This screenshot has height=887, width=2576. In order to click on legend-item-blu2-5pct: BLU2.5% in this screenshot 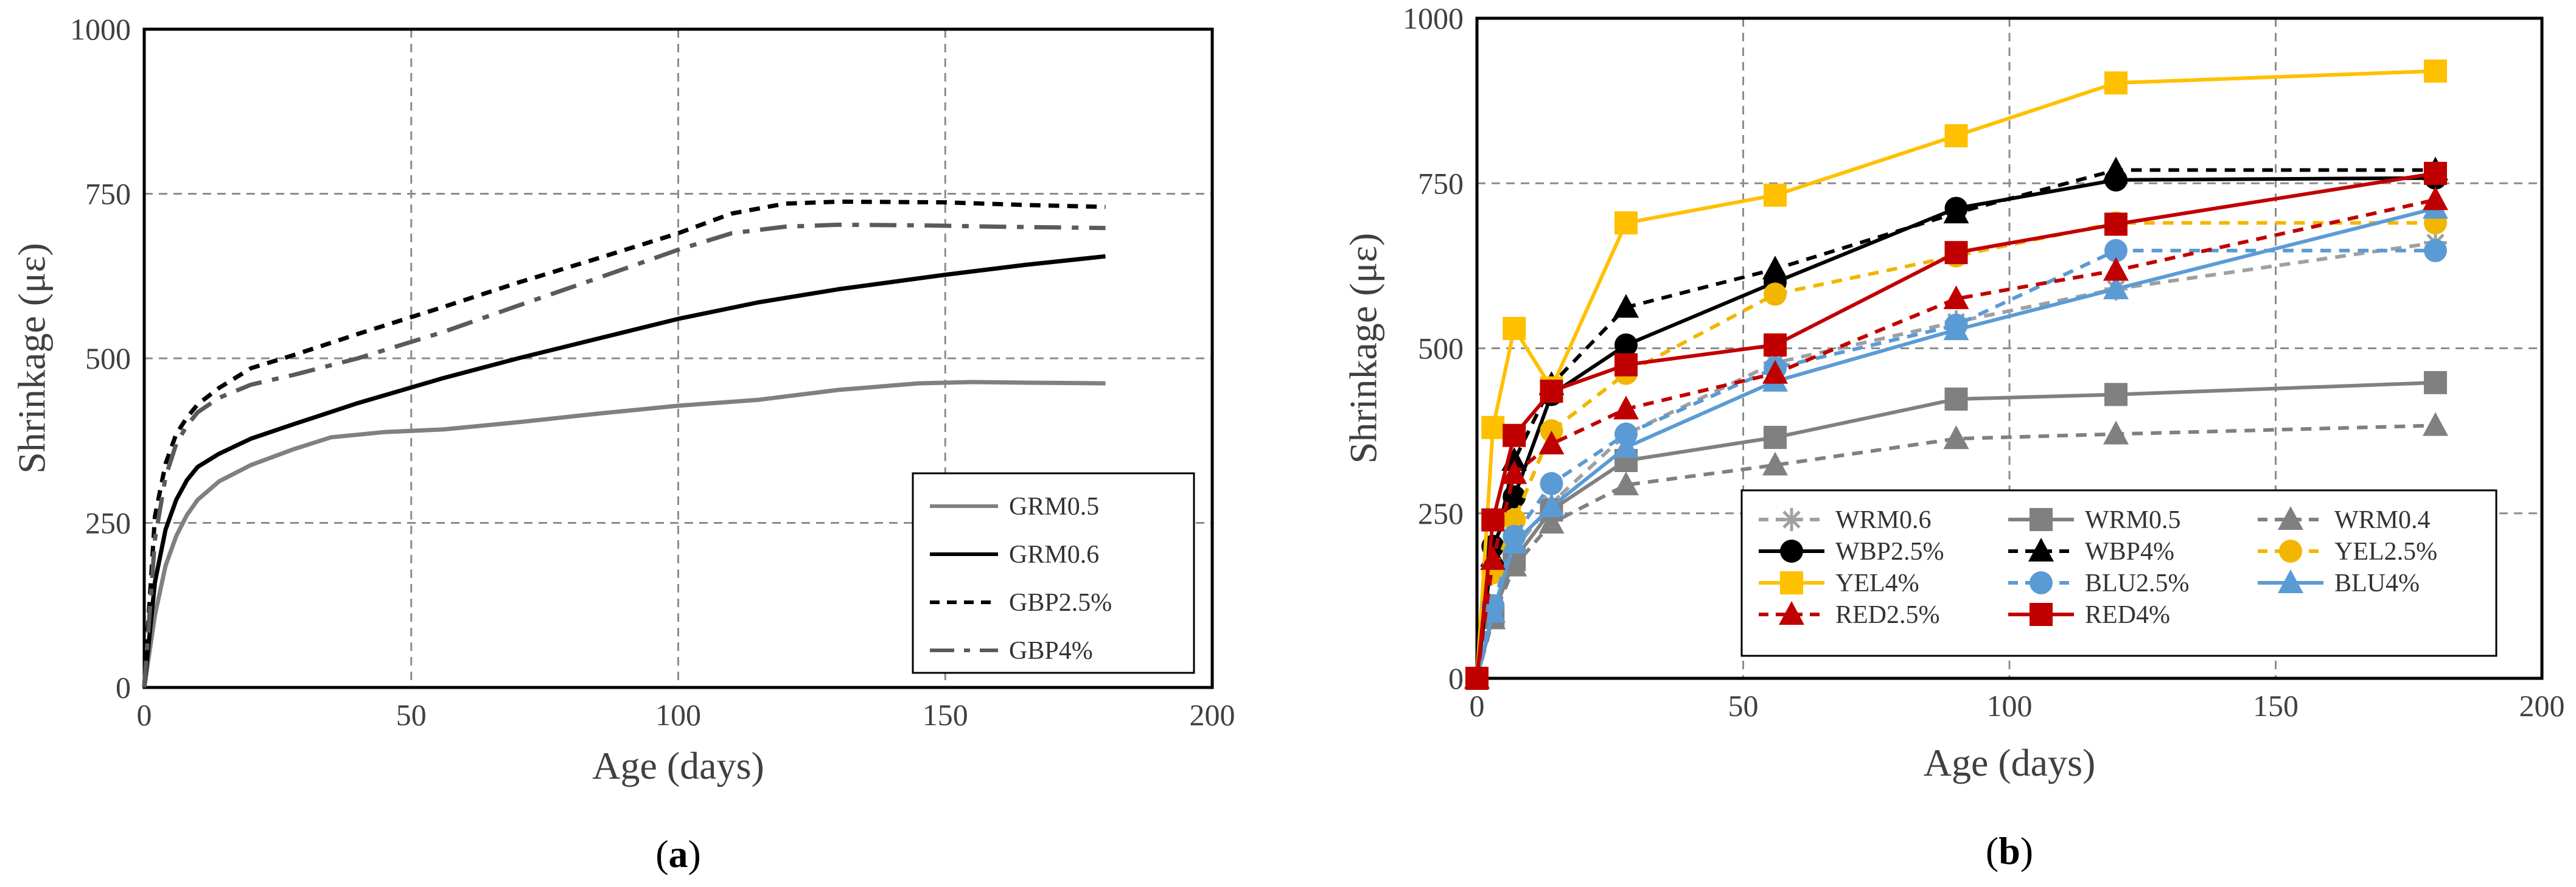, I will do `click(2099, 583)`.